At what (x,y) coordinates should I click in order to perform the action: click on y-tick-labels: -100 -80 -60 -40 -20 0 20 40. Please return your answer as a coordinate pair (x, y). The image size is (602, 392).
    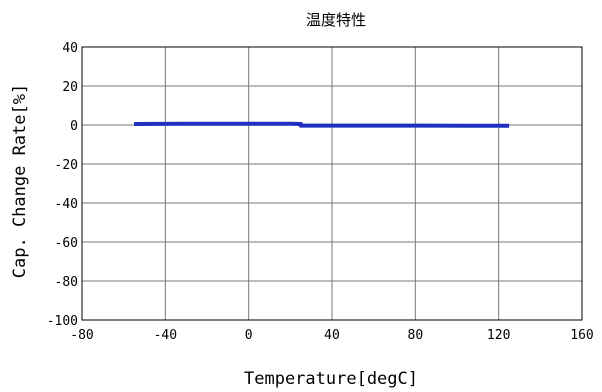
    Looking at the image, I should click on (62, 185).